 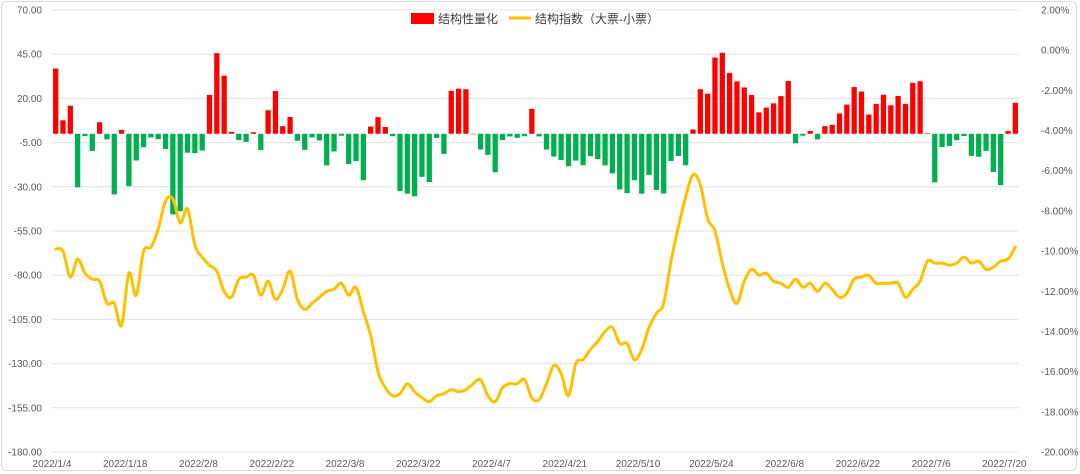 What do you see at coordinates (931, 464) in the screenshot?
I see `x-tick-label: 2022/7/6` at bounding box center [931, 464].